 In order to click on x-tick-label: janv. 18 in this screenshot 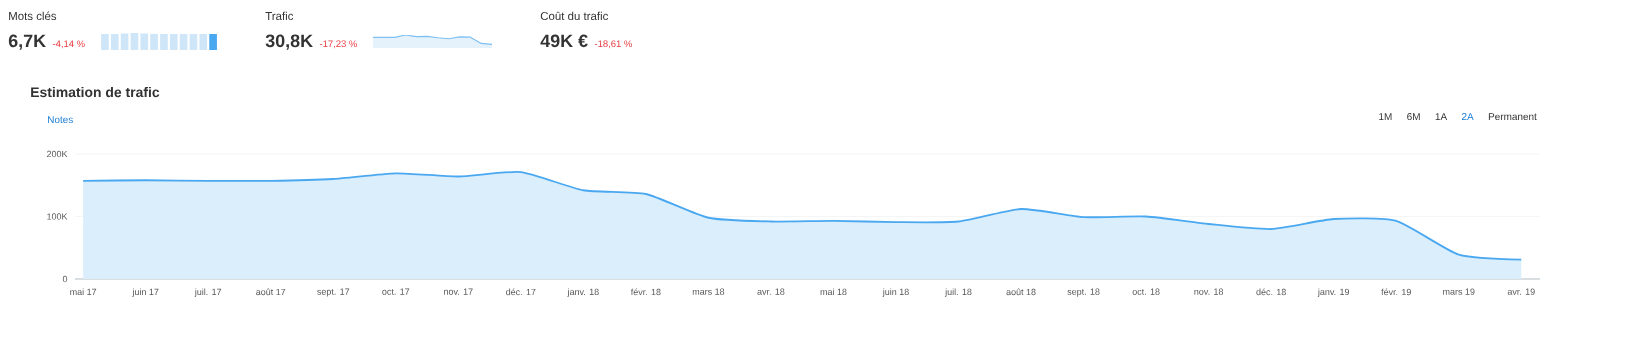, I will do `click(583, 292)`.